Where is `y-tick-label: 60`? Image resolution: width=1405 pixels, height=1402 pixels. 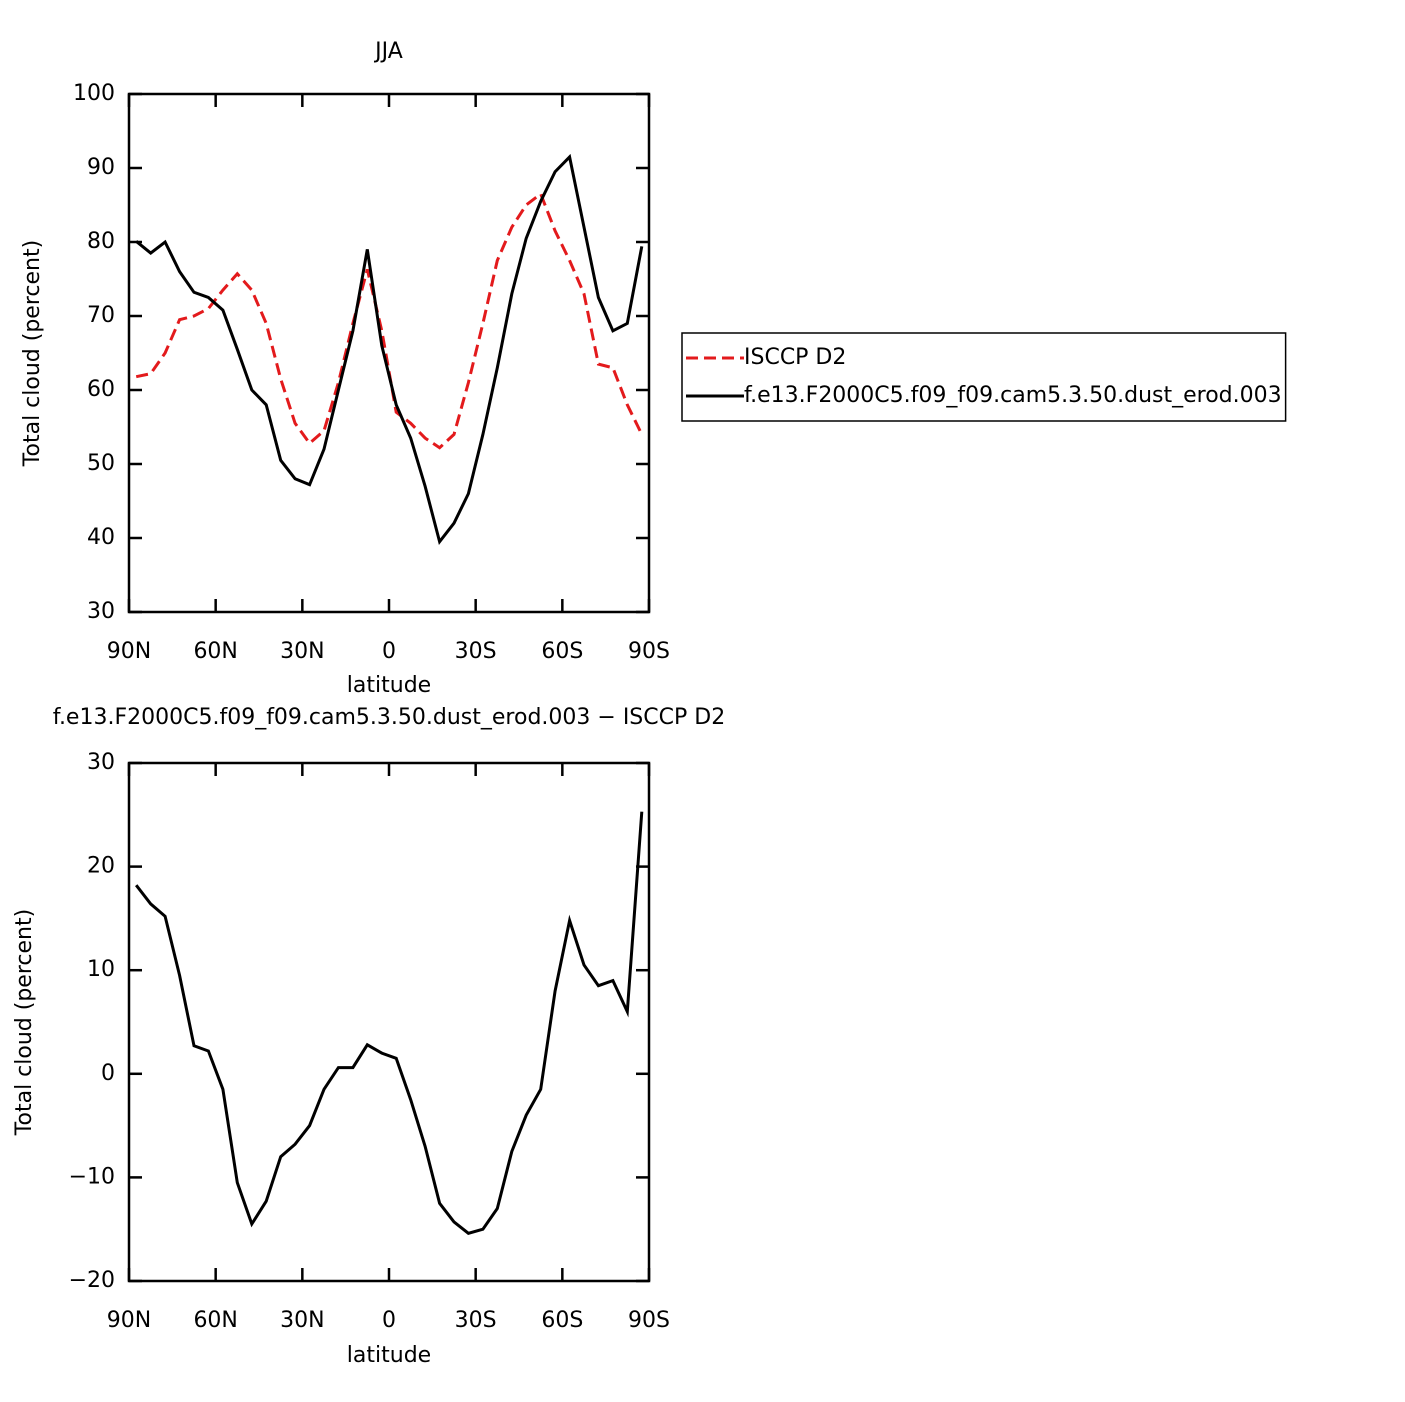 y-tick-label: 60 is located at coordinates (101, 389).